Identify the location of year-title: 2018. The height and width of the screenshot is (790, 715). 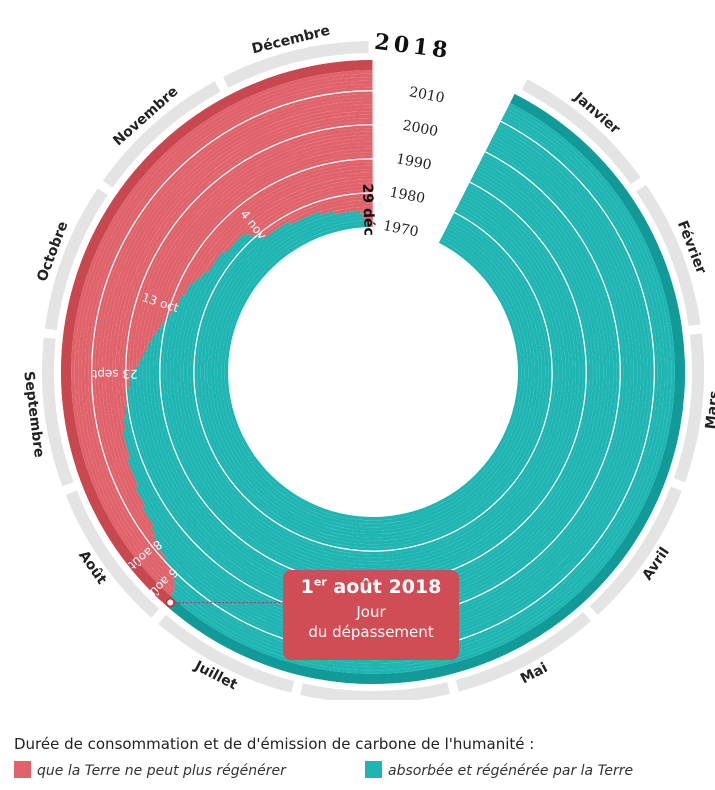
(413, 46).